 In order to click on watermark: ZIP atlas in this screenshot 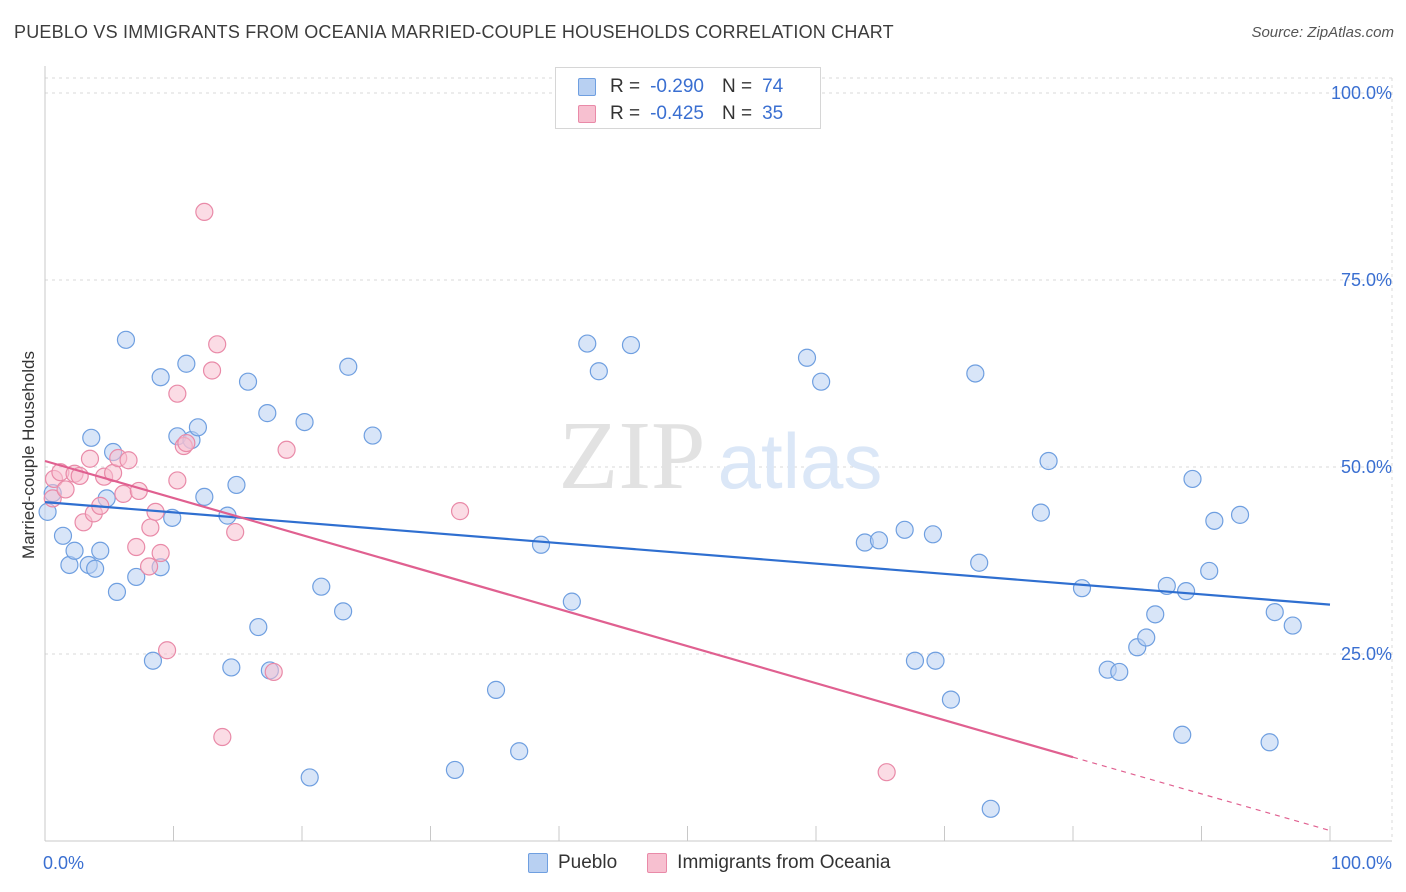, I will do `click(721, 456)`.